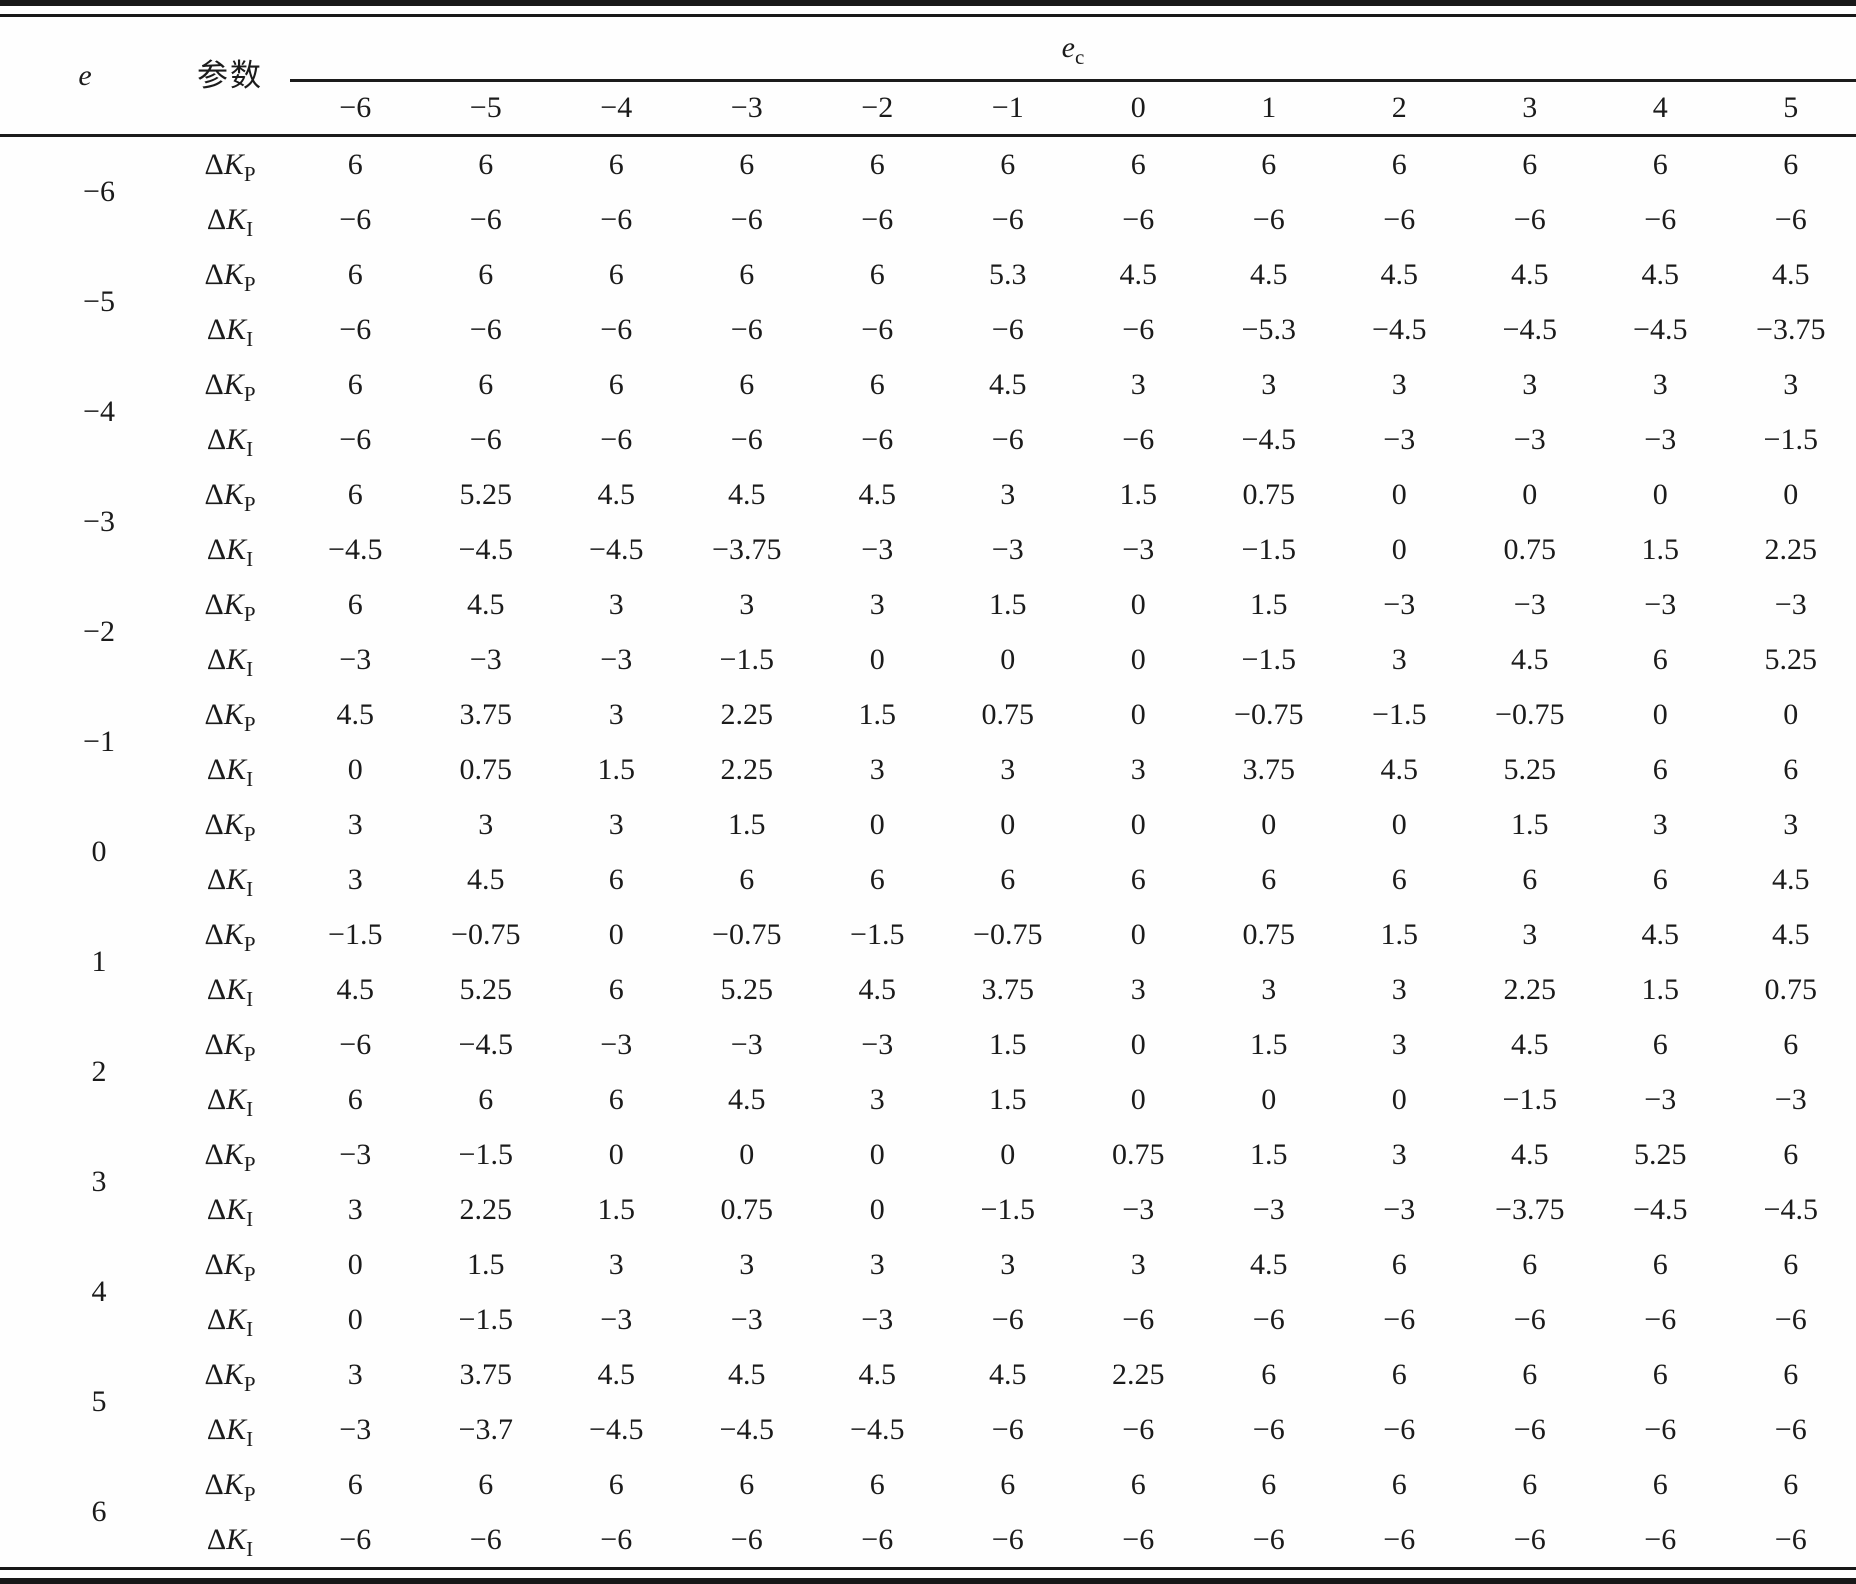 The width and height of the screenshot is (1856, 1584). What do you see at coordinates (747, 1264) in the screenshot?
I see `kp-value-e4-ec-3: 3` at bounding box center [747, 1264].